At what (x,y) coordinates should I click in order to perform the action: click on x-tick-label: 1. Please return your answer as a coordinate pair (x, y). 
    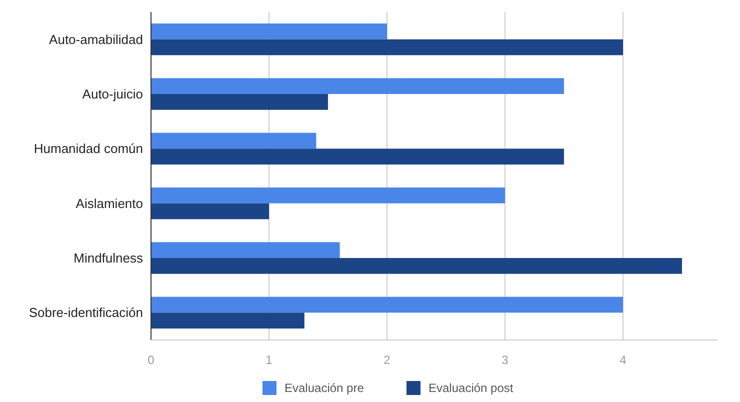
    Looking at the image, I should click on (269, 360).